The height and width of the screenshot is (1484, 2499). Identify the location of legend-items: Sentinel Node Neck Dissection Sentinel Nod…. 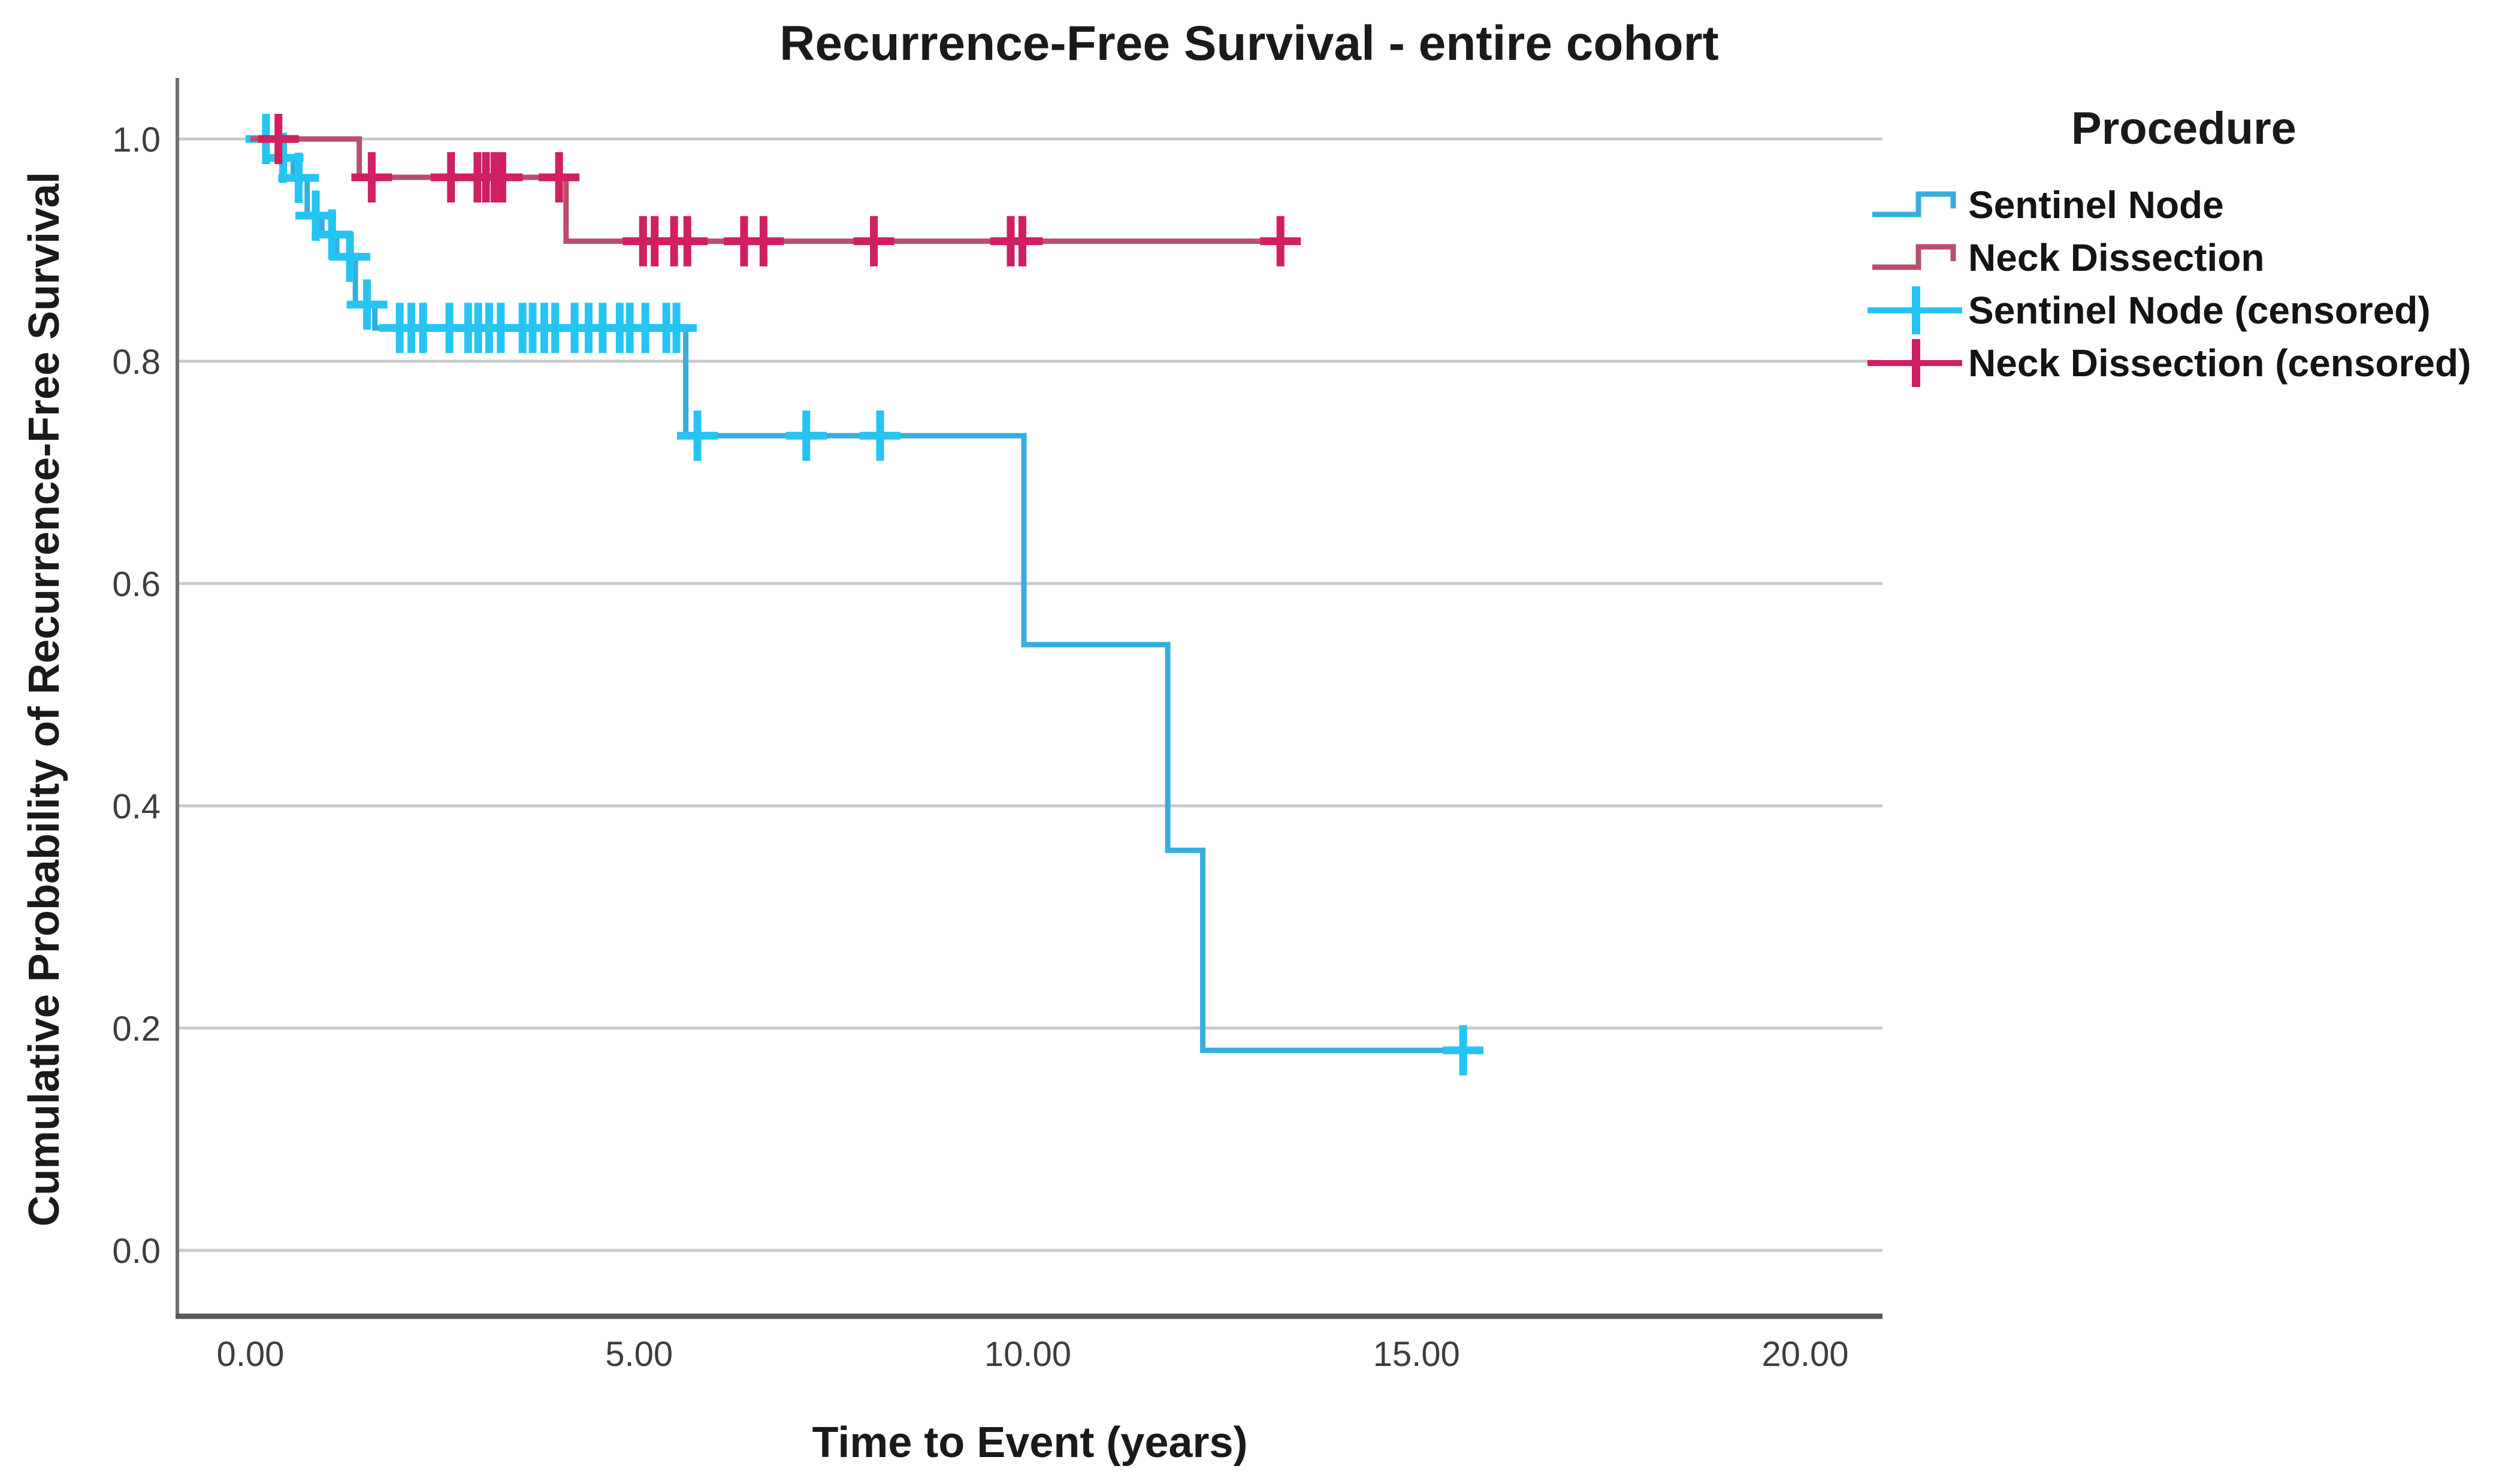
(2169, 285).